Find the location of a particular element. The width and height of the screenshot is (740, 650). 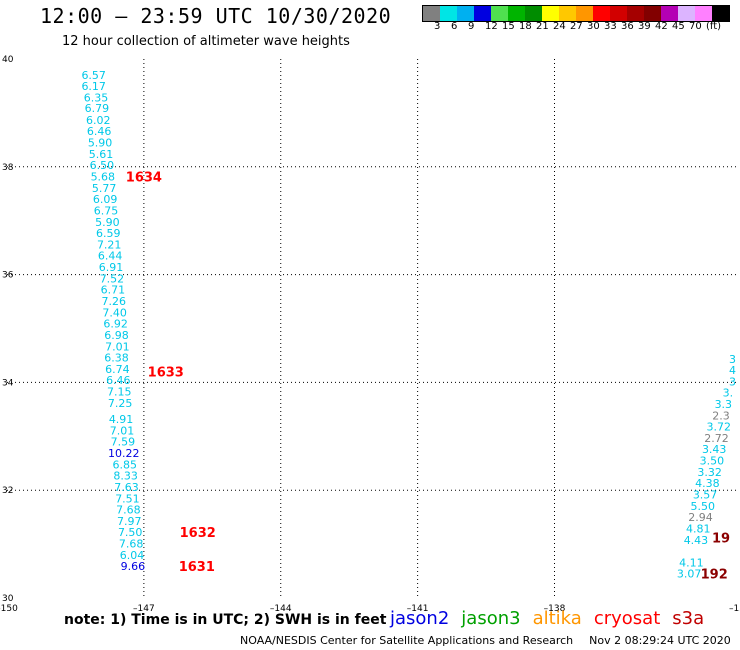

wave-height-point: 7.51 is located at coordinates (127, 498).